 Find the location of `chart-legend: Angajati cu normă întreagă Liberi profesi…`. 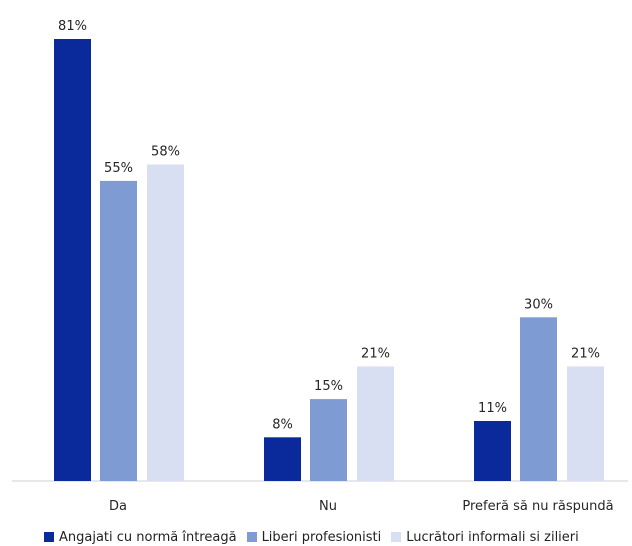

chart-legend: Angajati cu normă întreagă Liberi profesi… is located at coordinates (338, 537).